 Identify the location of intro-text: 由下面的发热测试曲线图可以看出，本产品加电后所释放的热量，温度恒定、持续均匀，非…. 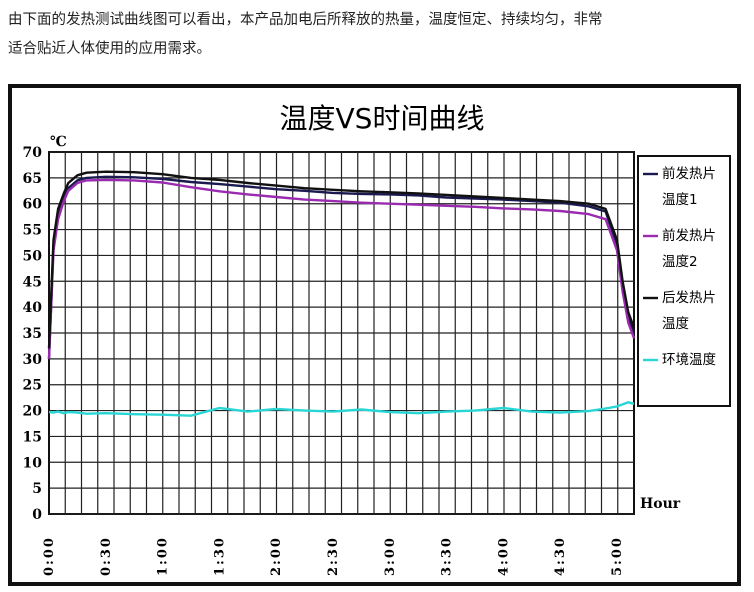
(378, 35).